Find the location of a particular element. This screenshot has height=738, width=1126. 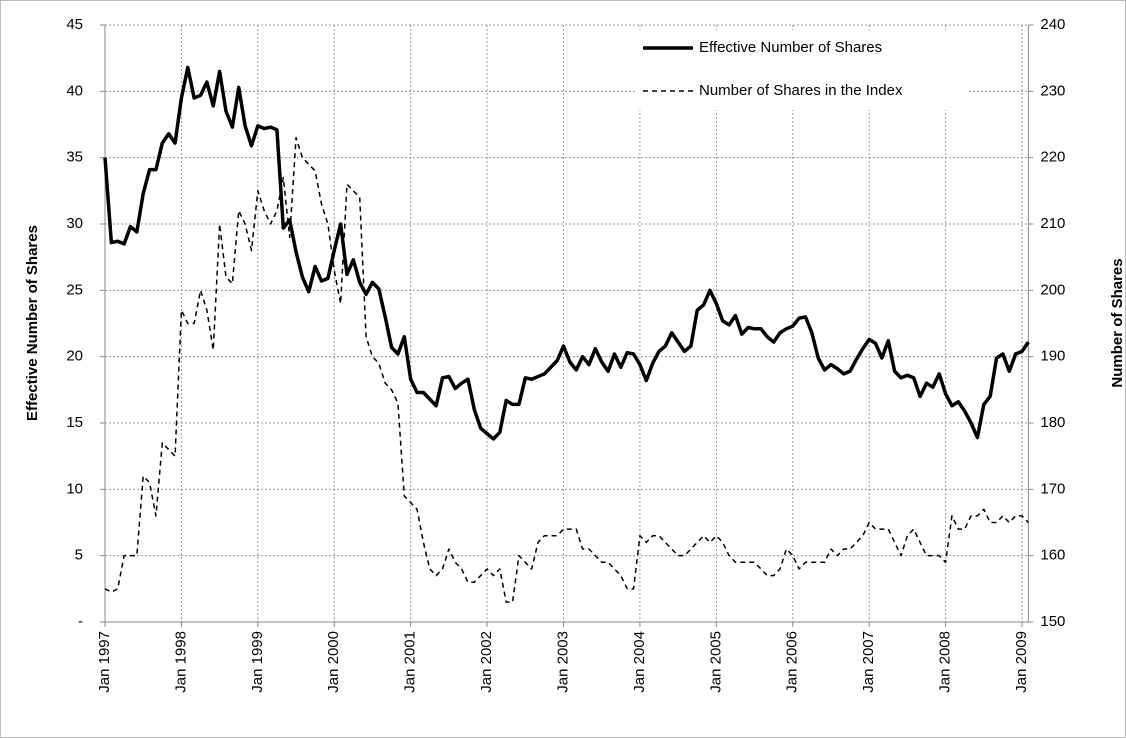

x-tick-label: Jan 1998 is located at coordinates (180, 662).